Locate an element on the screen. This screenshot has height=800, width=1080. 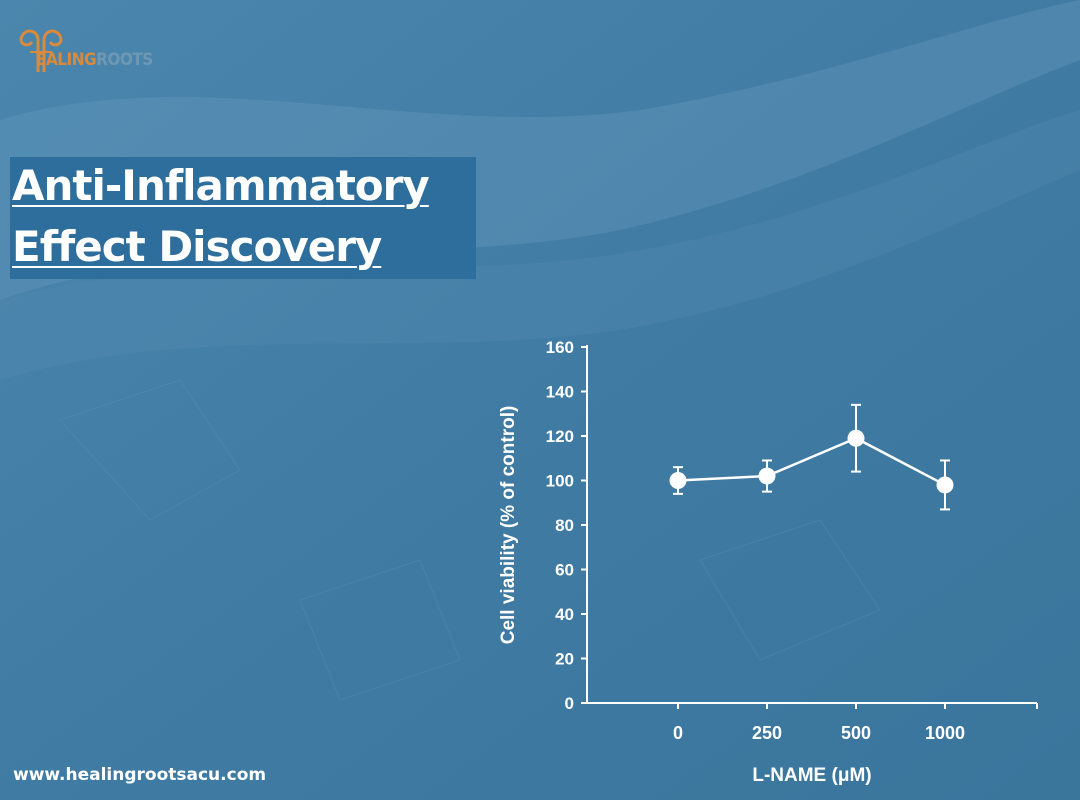
title-highlight-box is located at coordinates (243, 218).